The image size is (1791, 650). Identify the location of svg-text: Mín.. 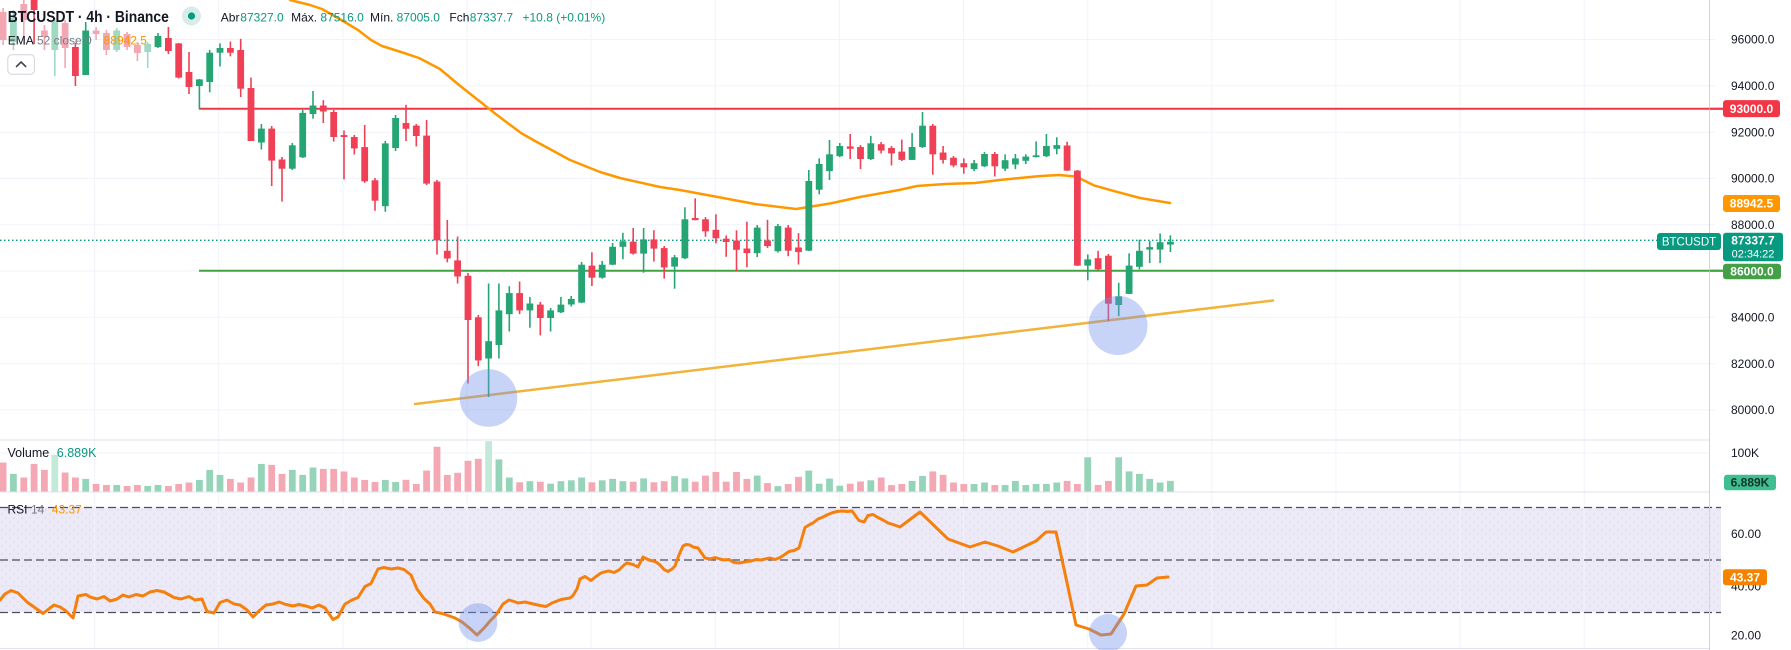
(381, 18).